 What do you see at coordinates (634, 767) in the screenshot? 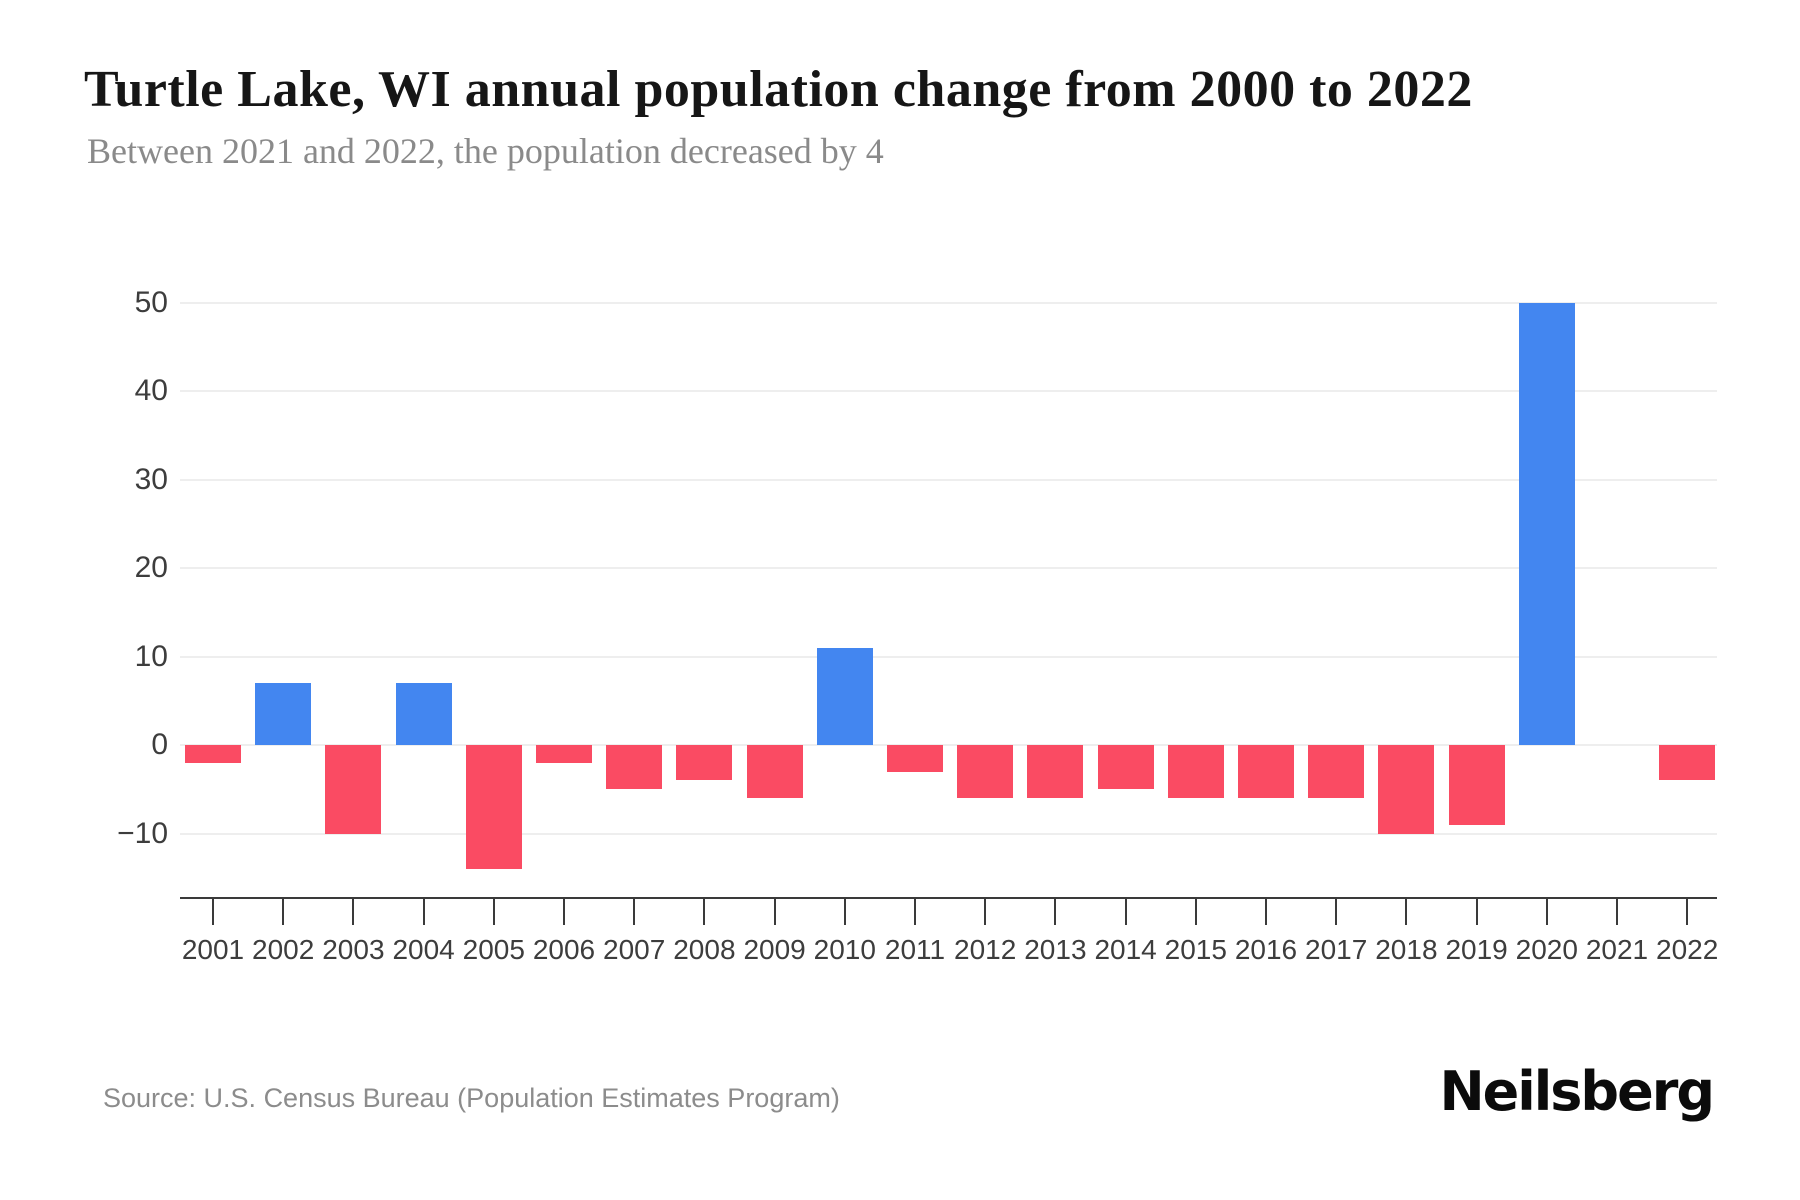
I see `bar-2007` at bounding box center [634, 767].